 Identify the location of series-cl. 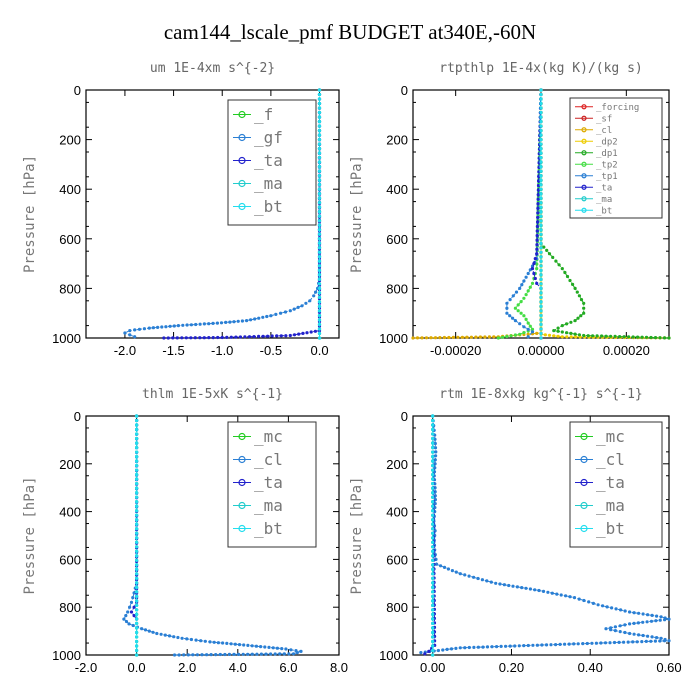
(477, 214).